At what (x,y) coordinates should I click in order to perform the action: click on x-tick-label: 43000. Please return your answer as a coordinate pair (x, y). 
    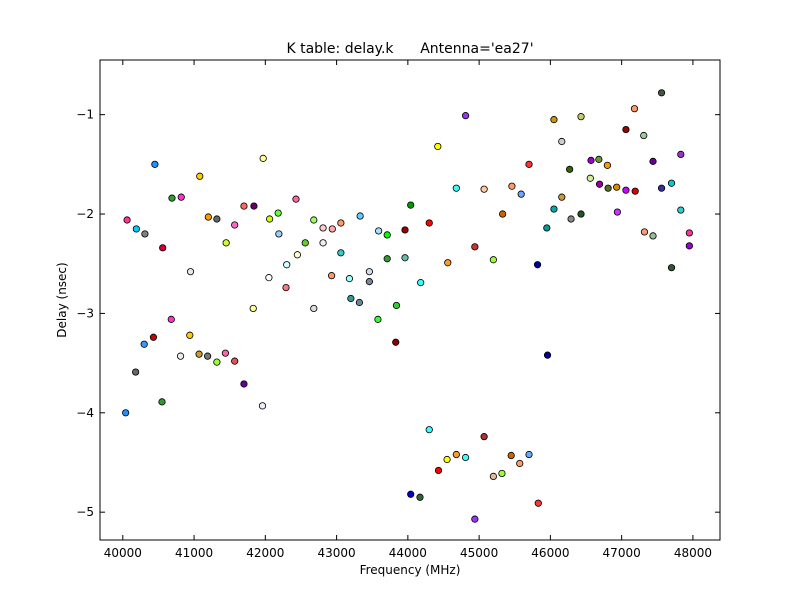
    Looking at the image, I should click on (337, 553).